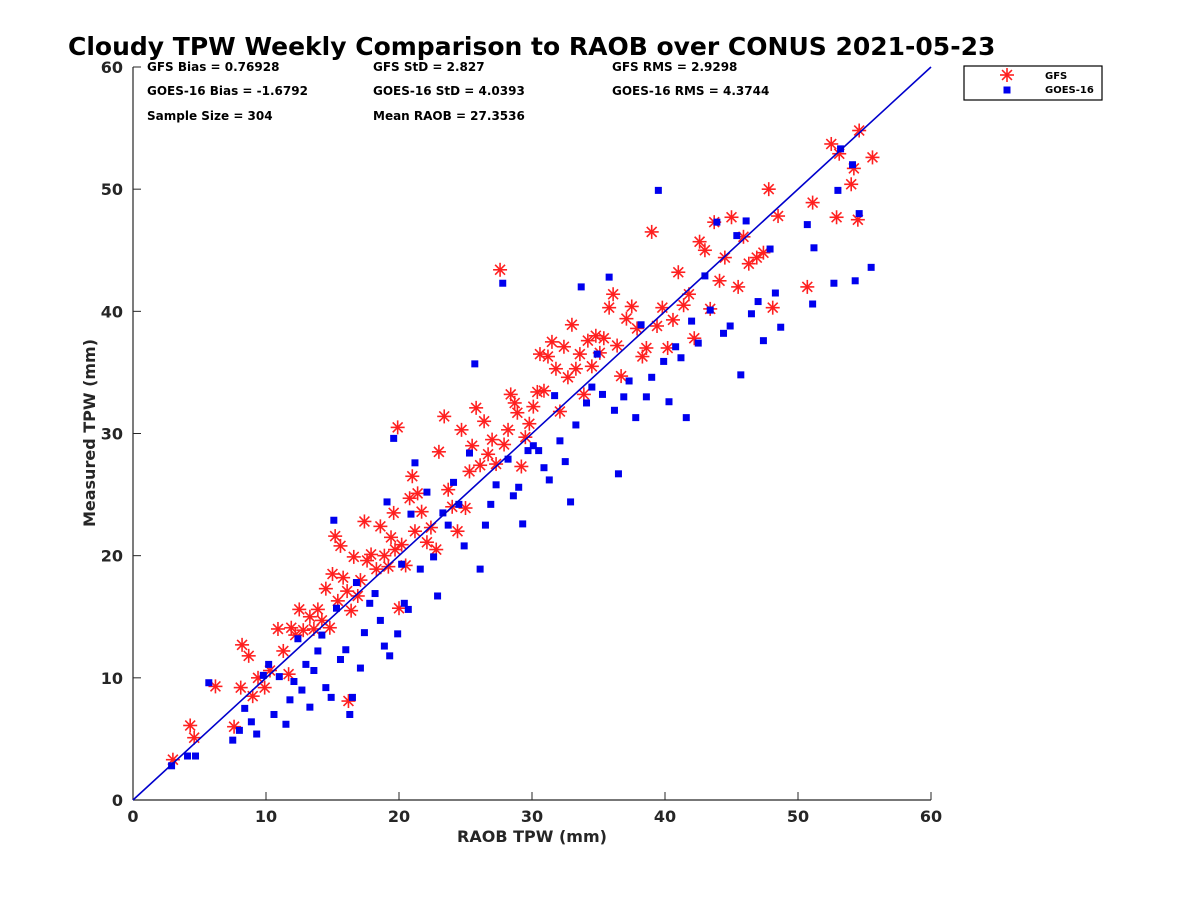 The width and height of the screenshot is (1200, 900). I want to click on stat-mean-raob: Mean RAOB = 27.3536, so click(449, 116).